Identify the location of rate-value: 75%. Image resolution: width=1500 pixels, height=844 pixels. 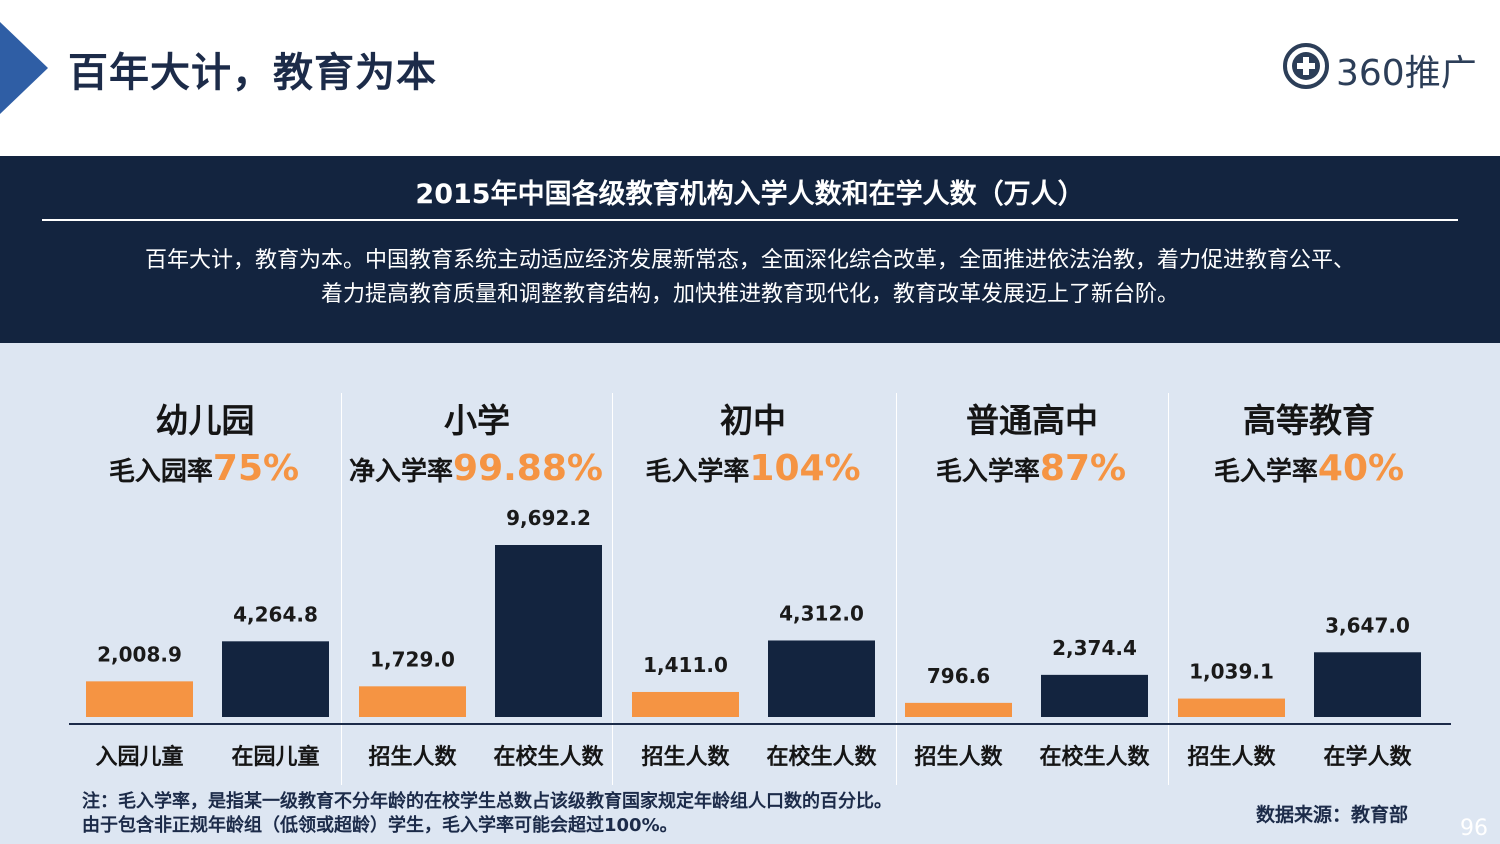
(256, 468).